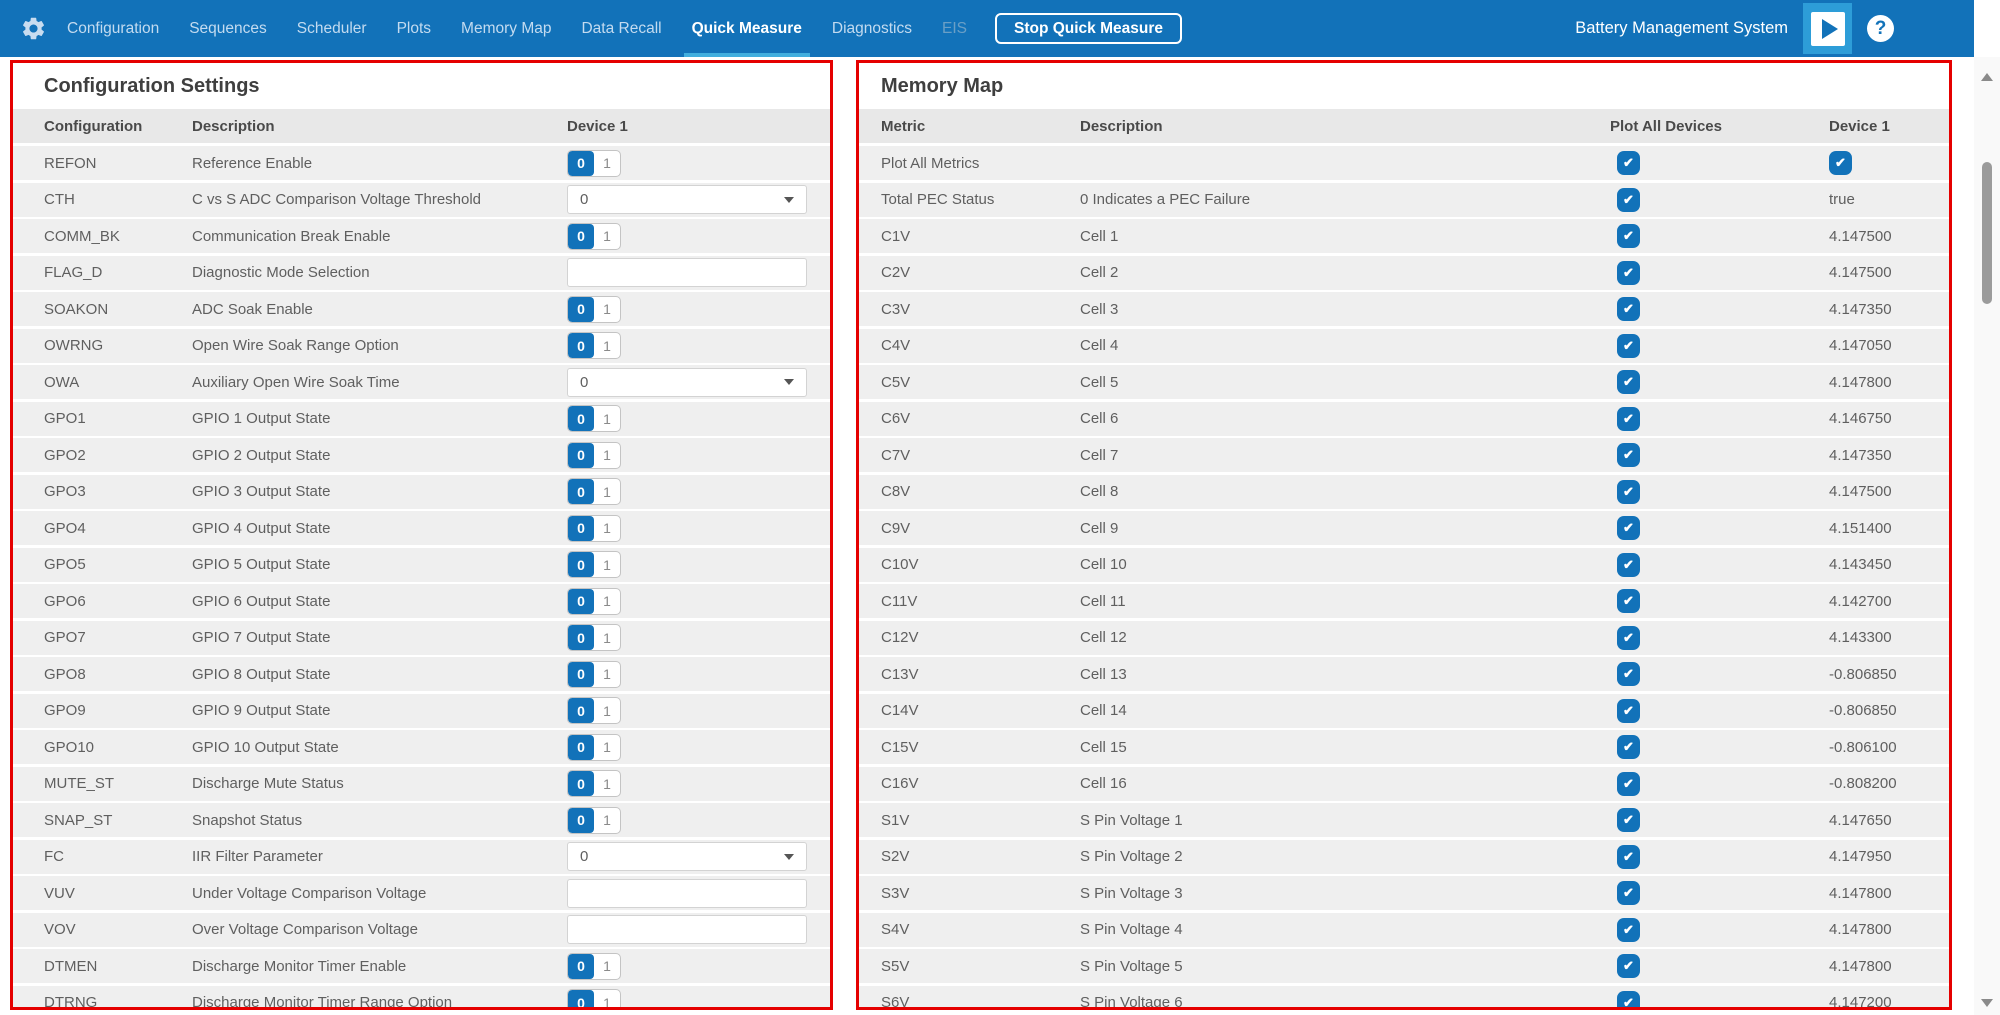 This screenshot has height=1015, width=2000. Describe the element at coordinates (331, 28) in the screenshot. I see `nav-item-scheduler: Scheduler` at that location.